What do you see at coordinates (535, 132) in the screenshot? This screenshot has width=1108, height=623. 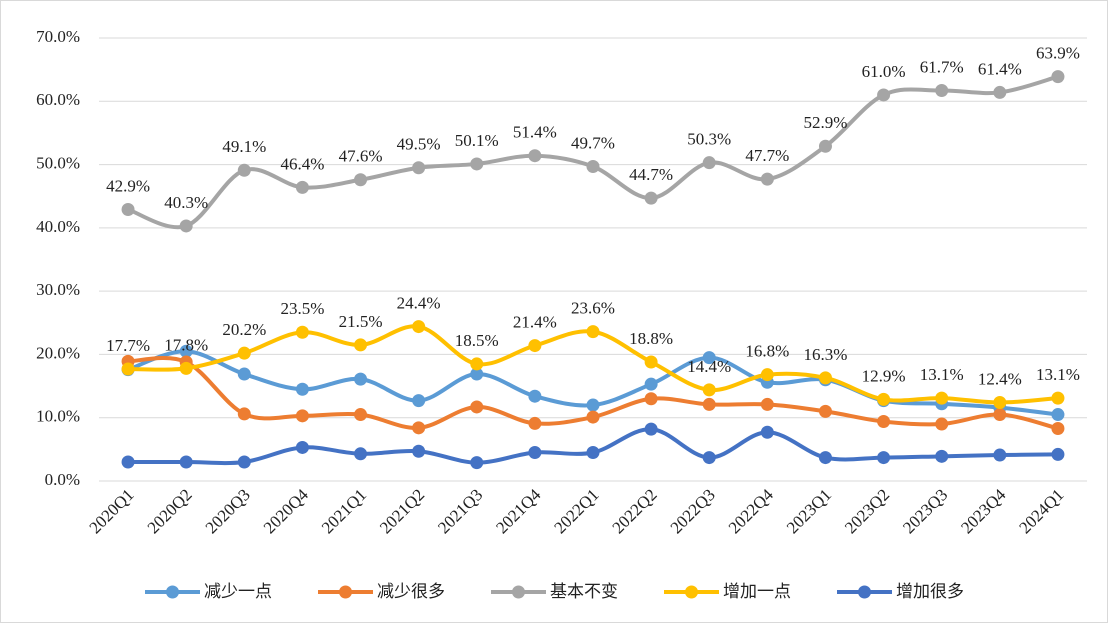 I see `data-label: 51.4%` at bounding box center [535, 132].